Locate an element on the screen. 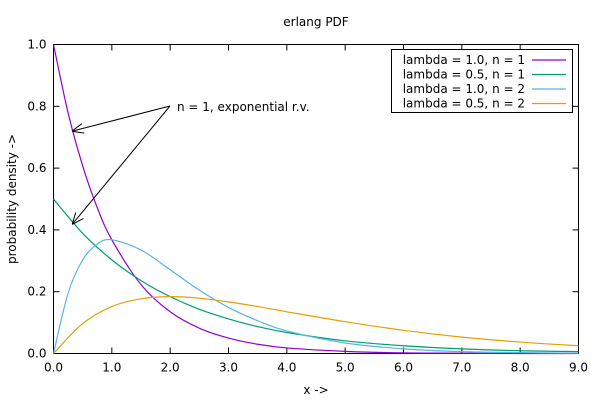 The image size is (600, 400). chart-title: erlang PDF is located at coordinates (316, 22).